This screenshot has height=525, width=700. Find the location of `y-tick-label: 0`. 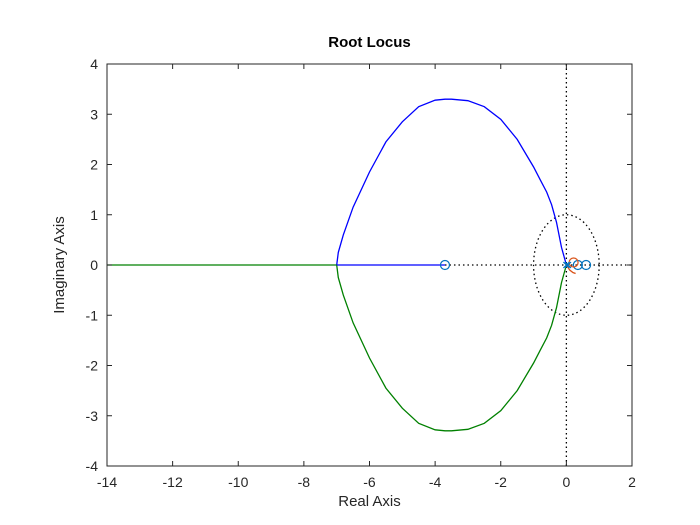

y-tick-label: 0 is located at coordinates (94, 265).